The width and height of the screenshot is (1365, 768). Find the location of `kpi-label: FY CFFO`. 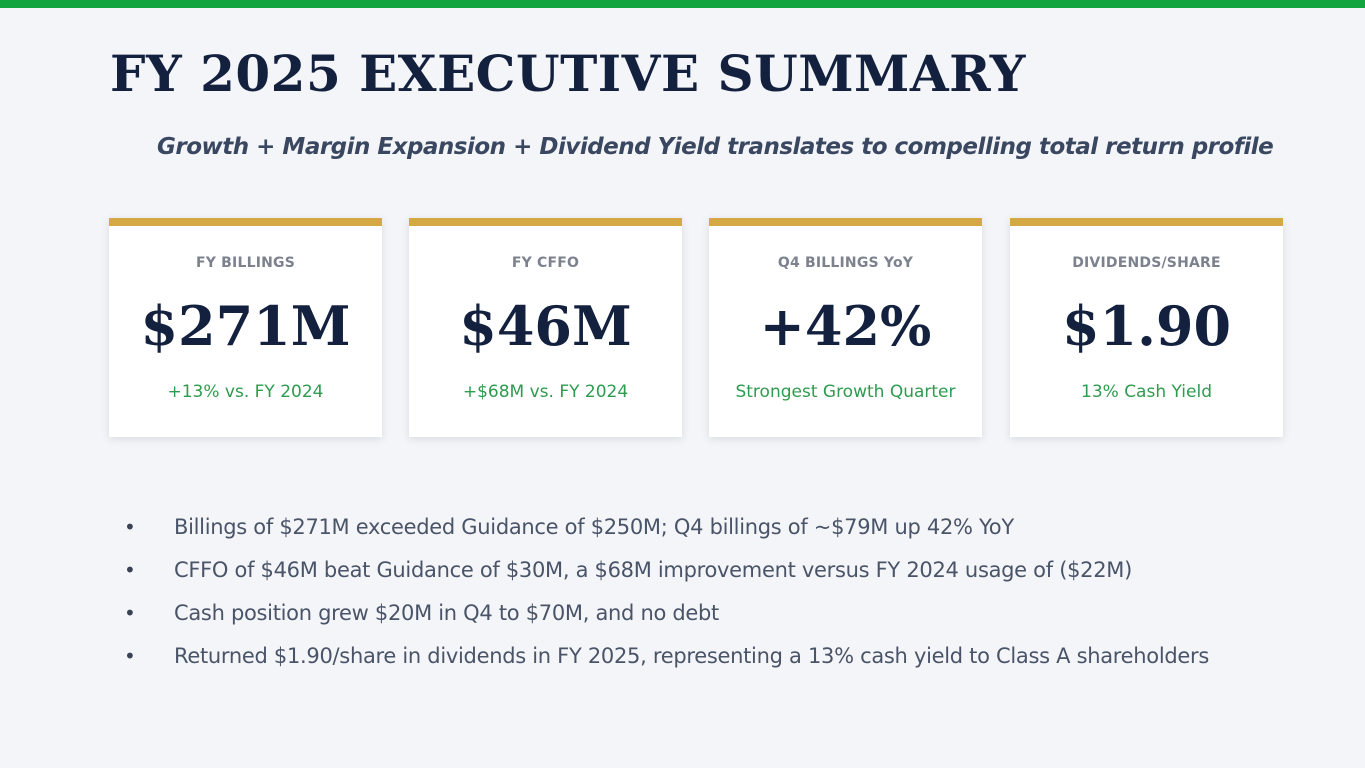

kpi-label: FY CFFO is located at coordinates (545, 263).